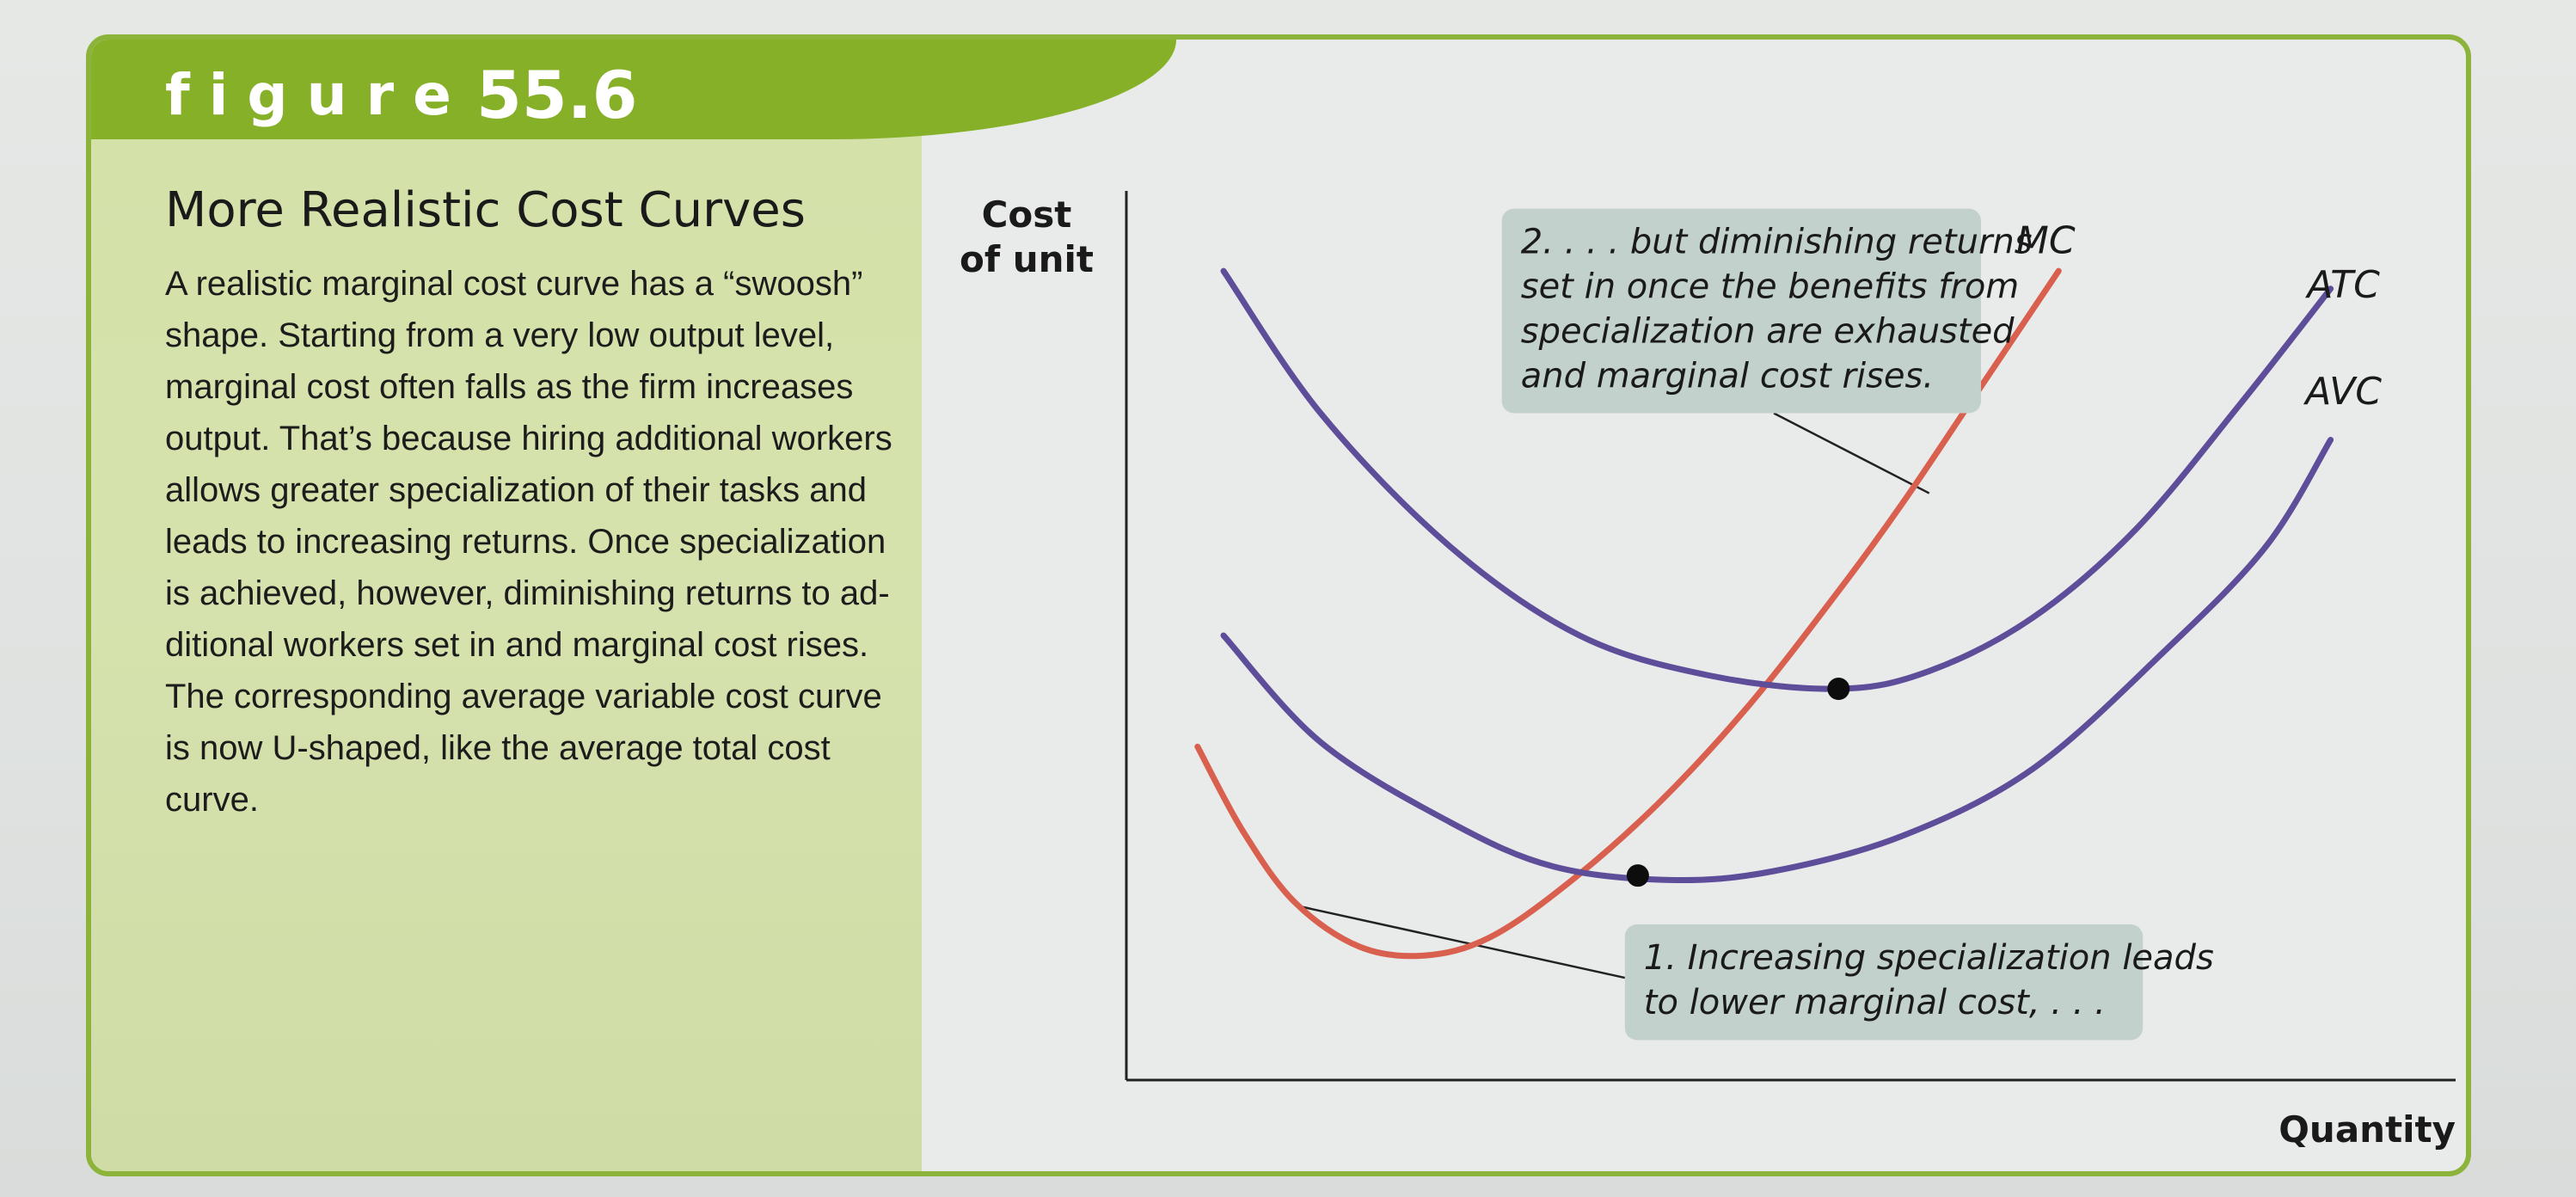 This screenshot has height=1197, width=2576. Describe the element at coordinates (1768, 332) in the screenshot. I see `annotation-text: specialization are exhausted` at that location.